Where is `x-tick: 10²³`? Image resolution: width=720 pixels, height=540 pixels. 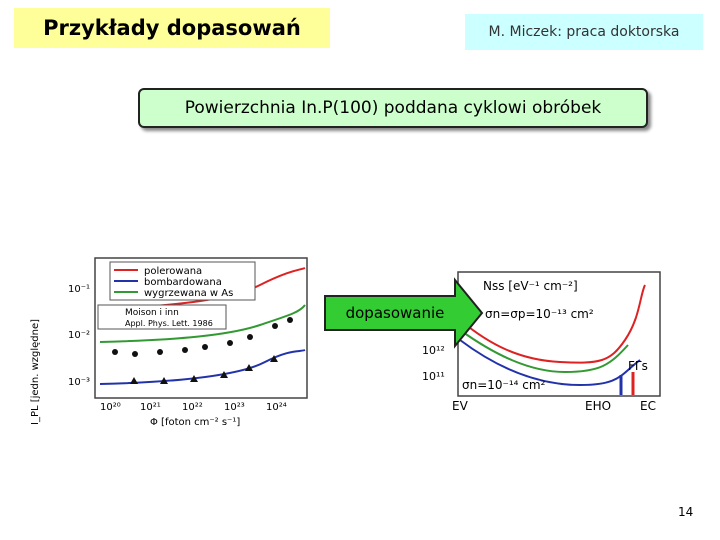
x-tick: 10²³ is located at coordinates (234, 407).